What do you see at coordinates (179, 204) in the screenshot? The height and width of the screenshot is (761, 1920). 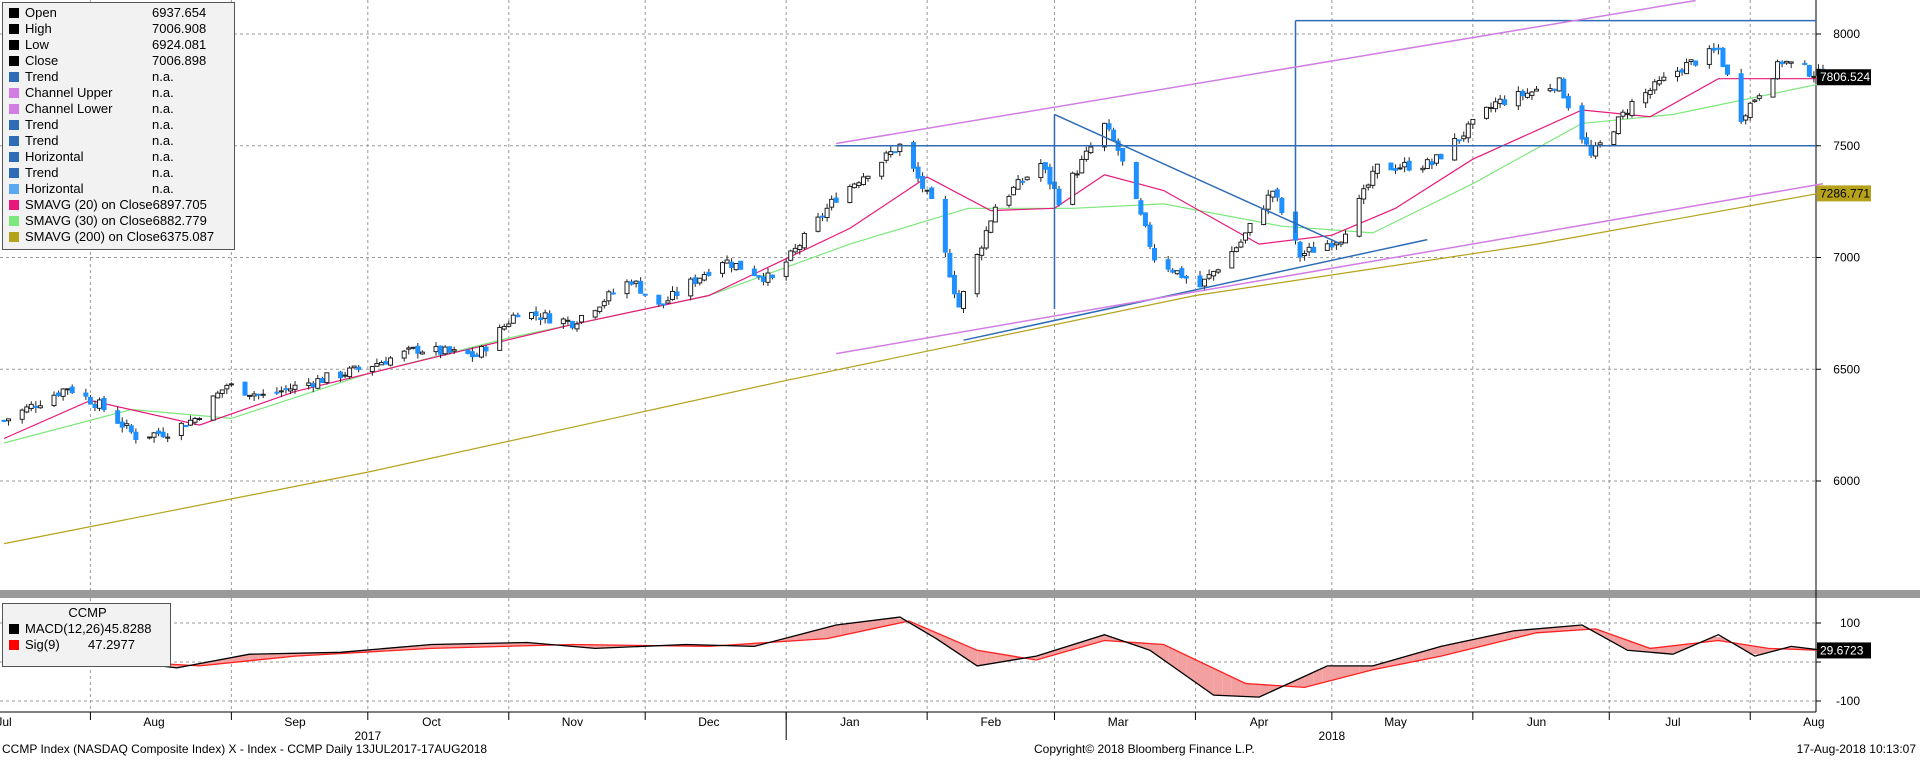 I see `legend-value: 6897.705` at bounding box center [179, 204].